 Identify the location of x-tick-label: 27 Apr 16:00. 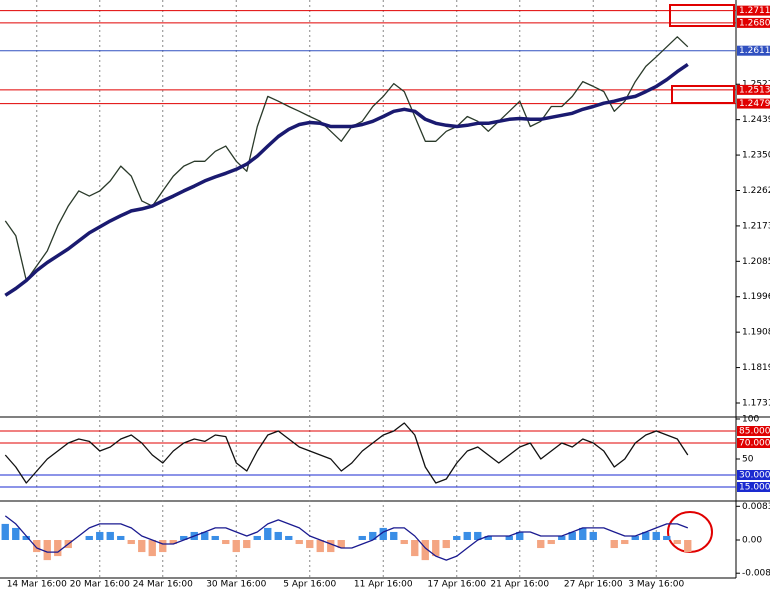
(593, 585).